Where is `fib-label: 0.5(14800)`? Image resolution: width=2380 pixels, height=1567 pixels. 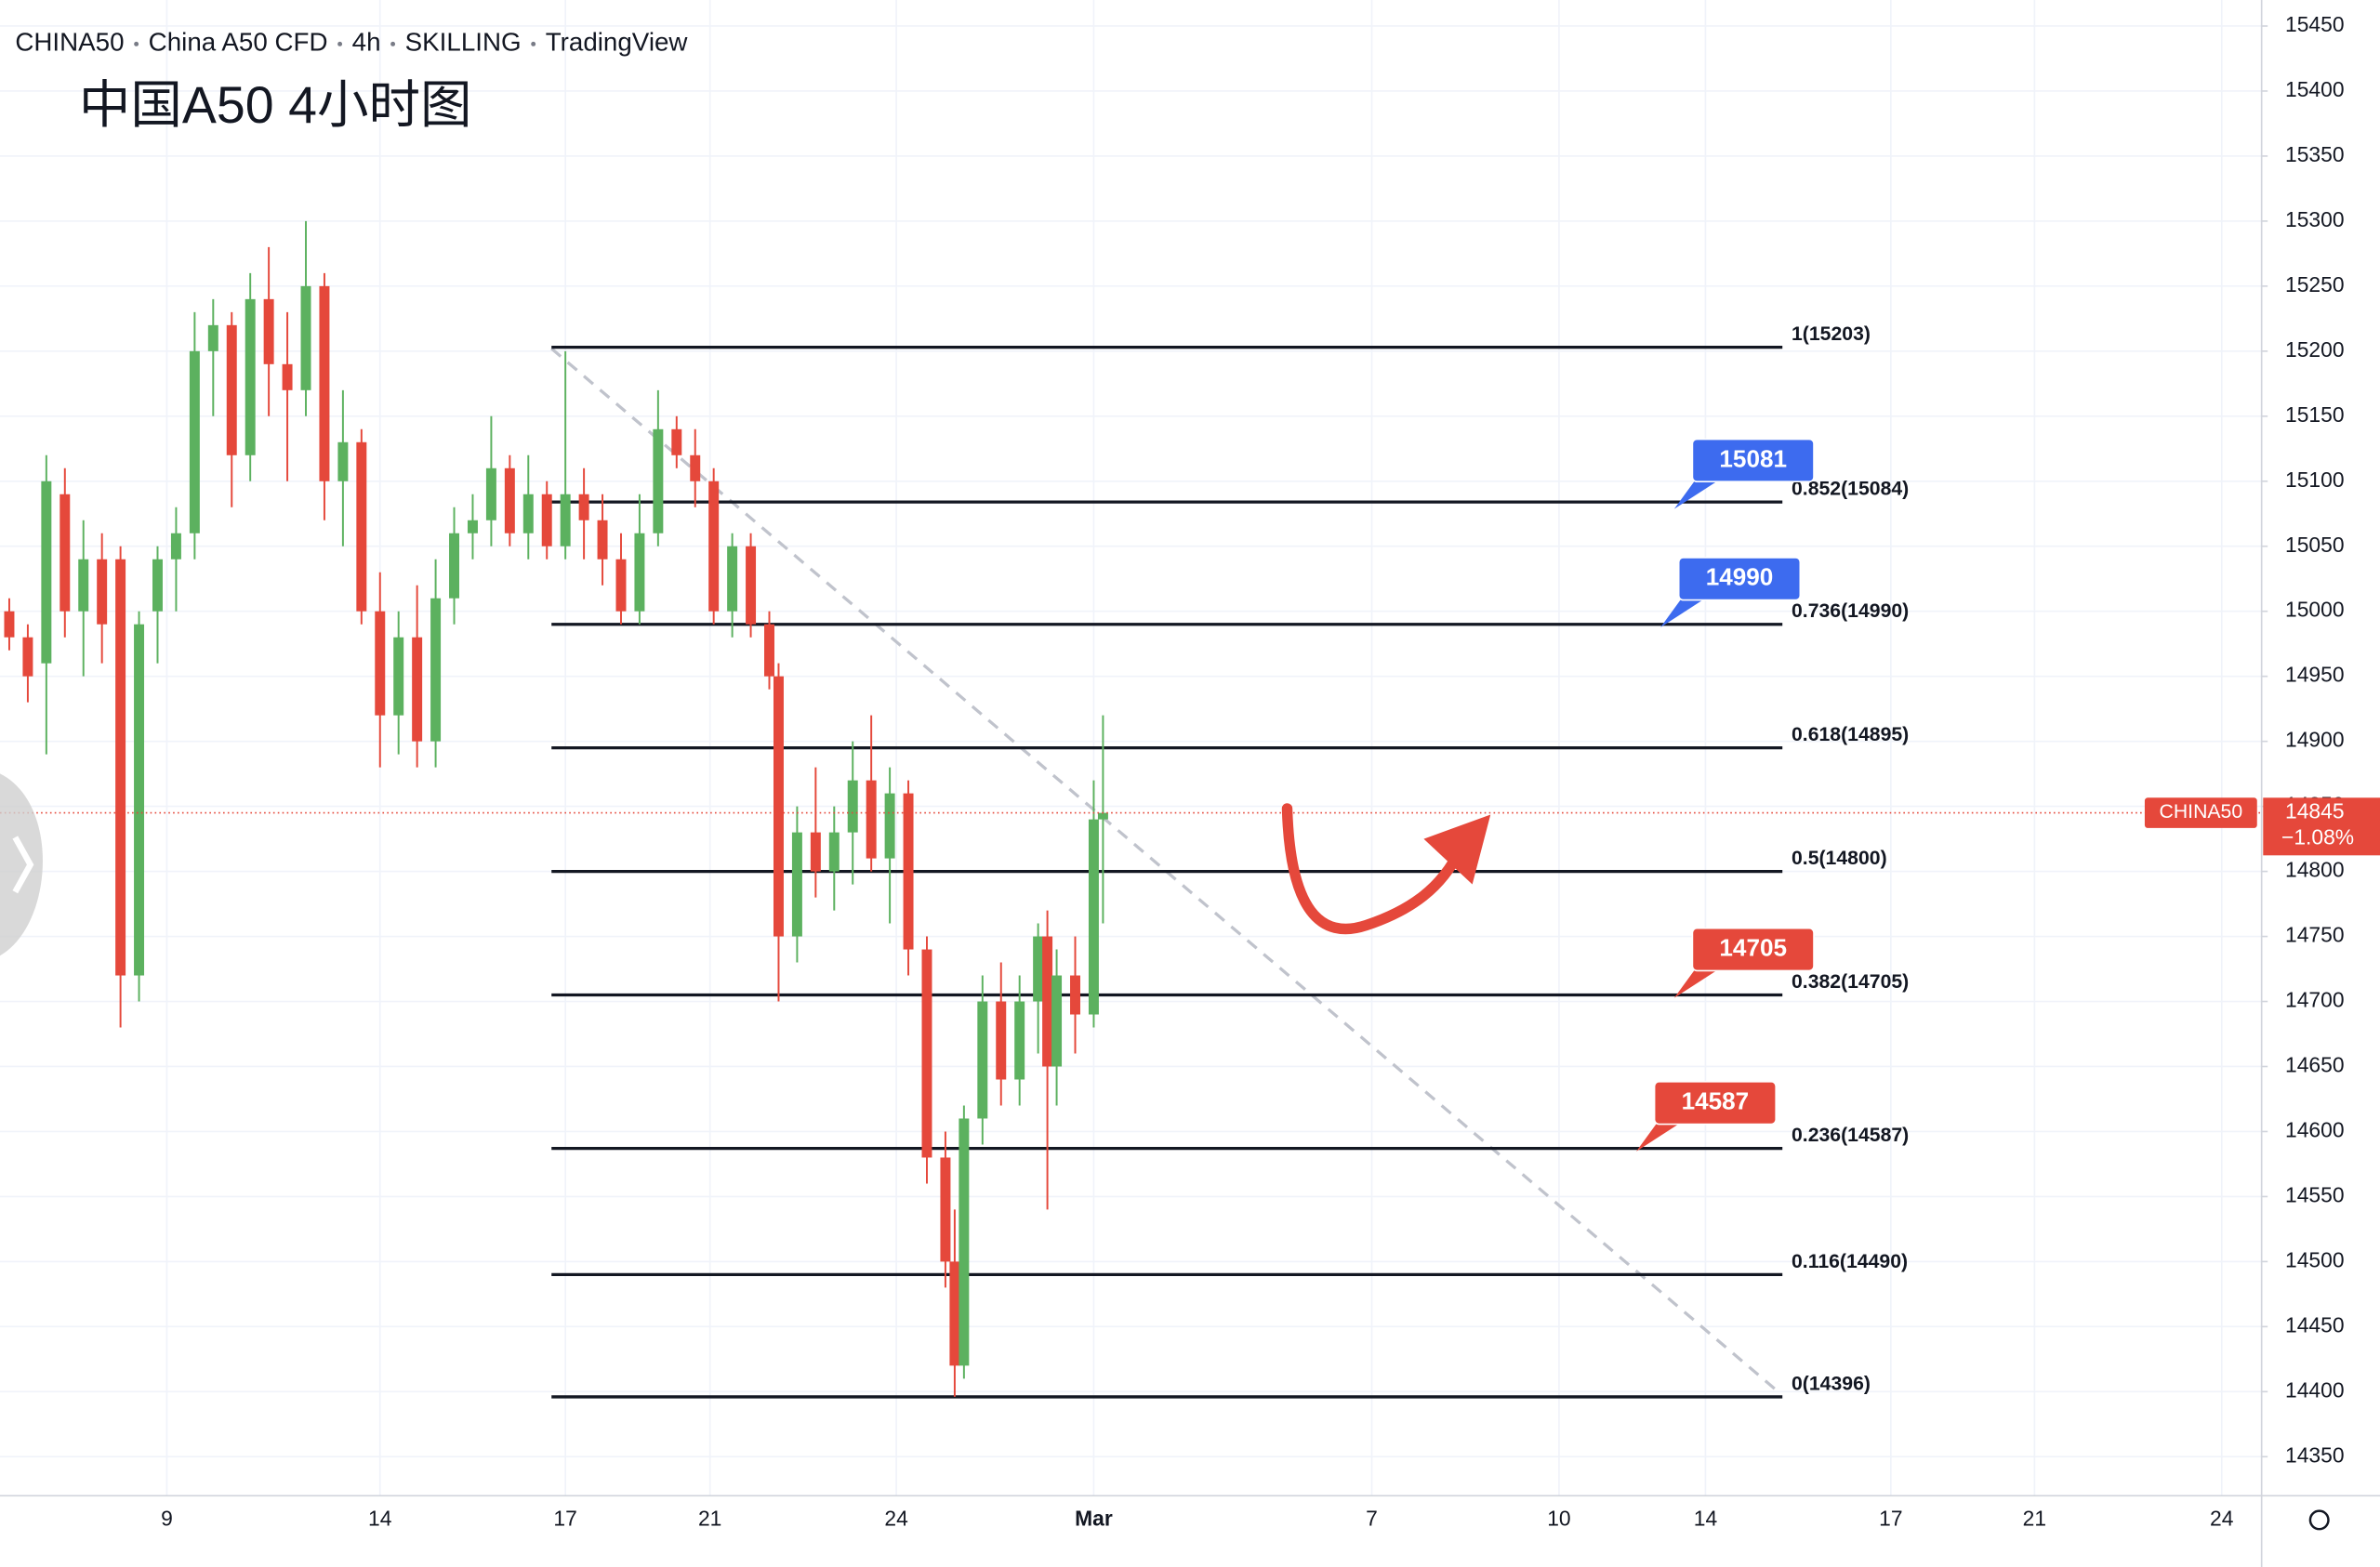
fib-label: 0.5(14800) is located at coordinates (1839, 858).